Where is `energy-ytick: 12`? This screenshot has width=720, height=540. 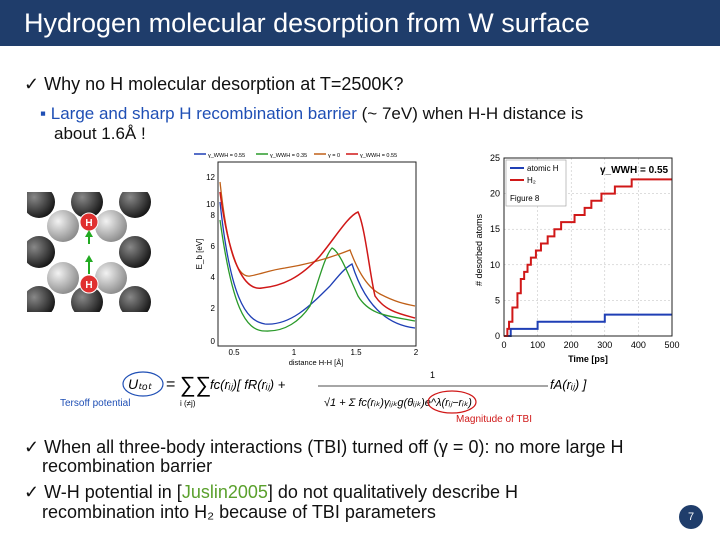 energy-ytick: 12 is located at coordinates (210, 177).